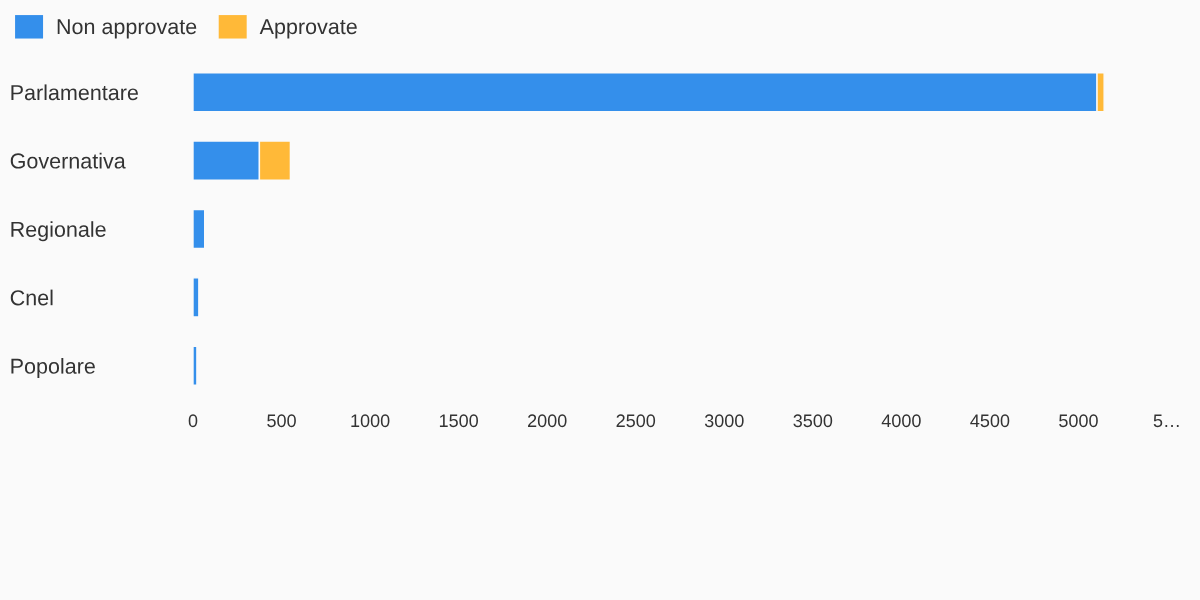 This screenshot has height=600, width=1200. I want to click on legend-label: Approvate, so click(308, 29).